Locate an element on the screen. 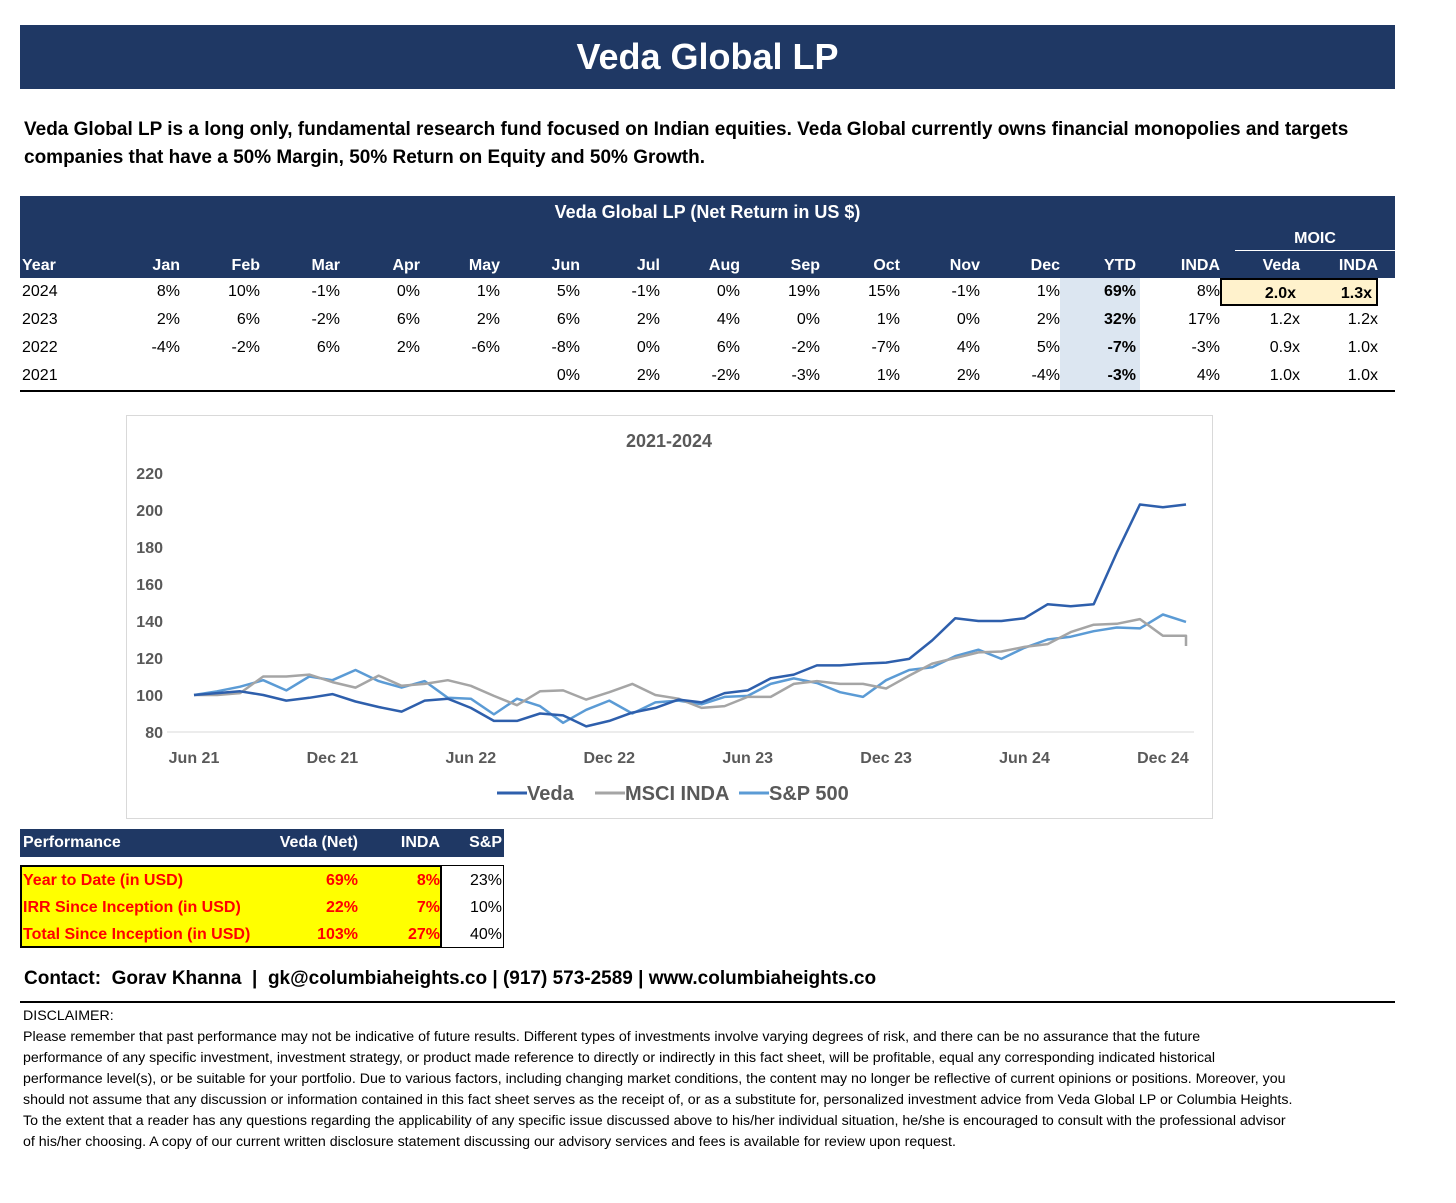 The image size is (1456, 1203). moic-divider is located at coordinates (1315, 250).